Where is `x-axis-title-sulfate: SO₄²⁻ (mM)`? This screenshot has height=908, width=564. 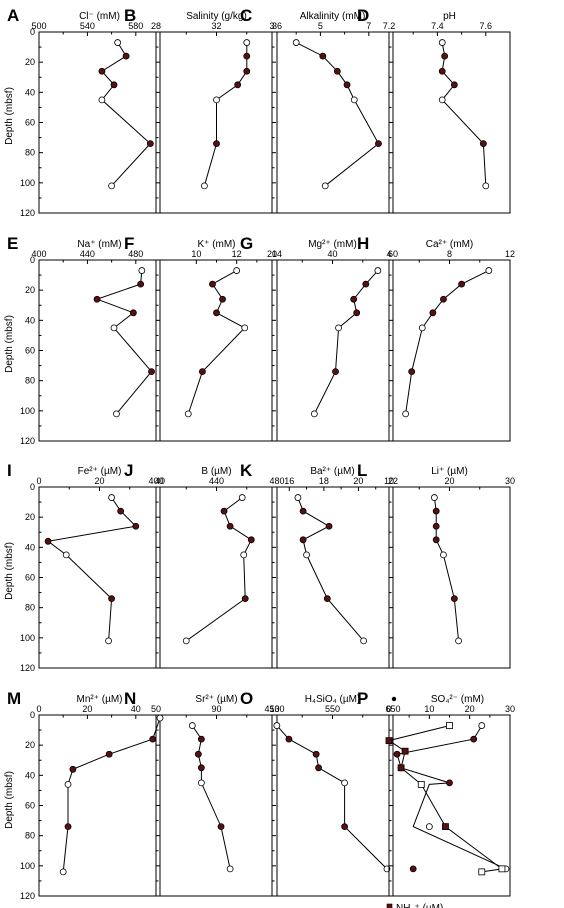
x-axis-title-sulfate: SO₄²⁻ (mM) is located at coordinates (457, 699).